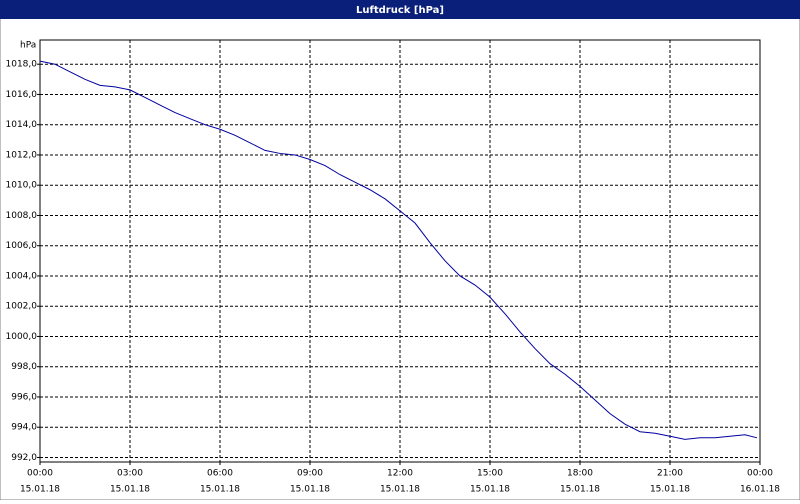 The image size is (800, 504). Describe the element at coordinates (22, 337) in the screenshot. I see `y-tick-label: 1000,0` at that location.